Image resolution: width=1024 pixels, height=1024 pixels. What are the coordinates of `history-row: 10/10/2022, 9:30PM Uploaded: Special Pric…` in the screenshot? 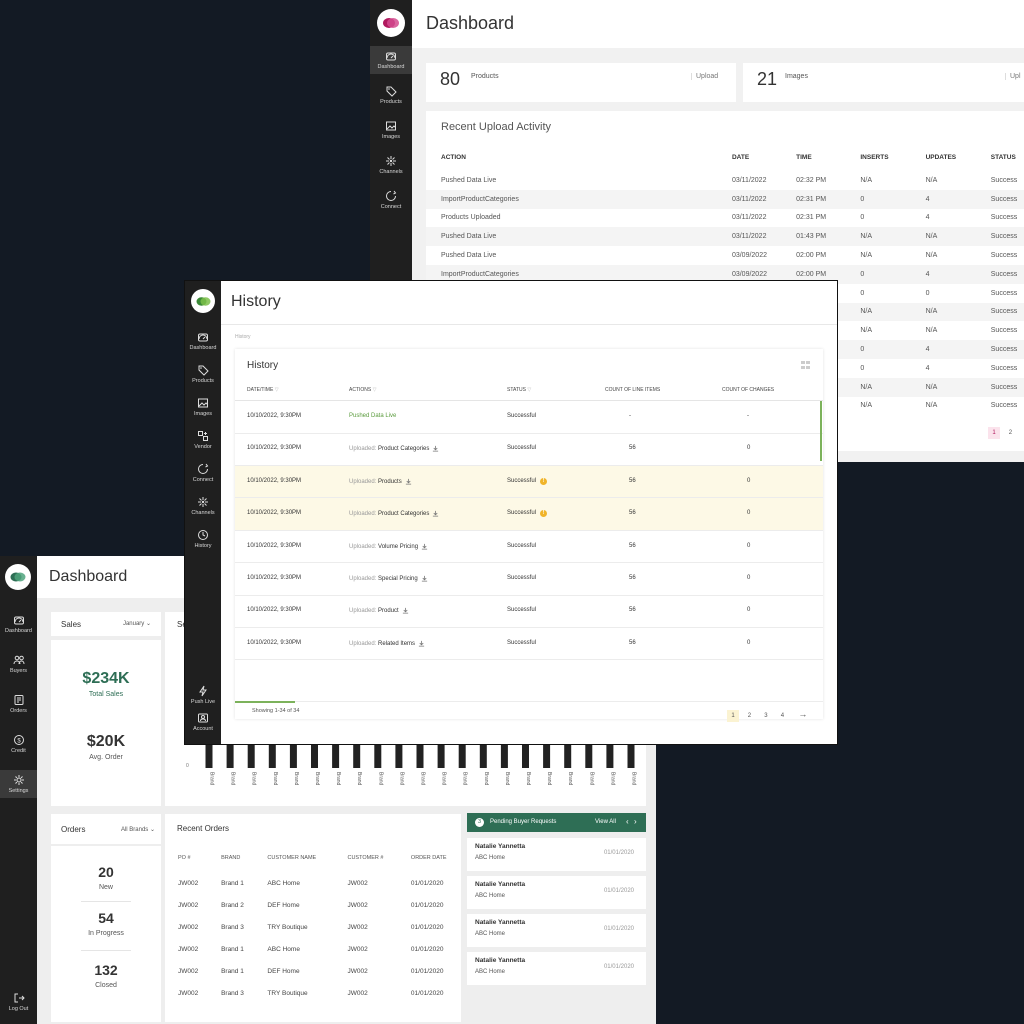 It's located at (529, 579).